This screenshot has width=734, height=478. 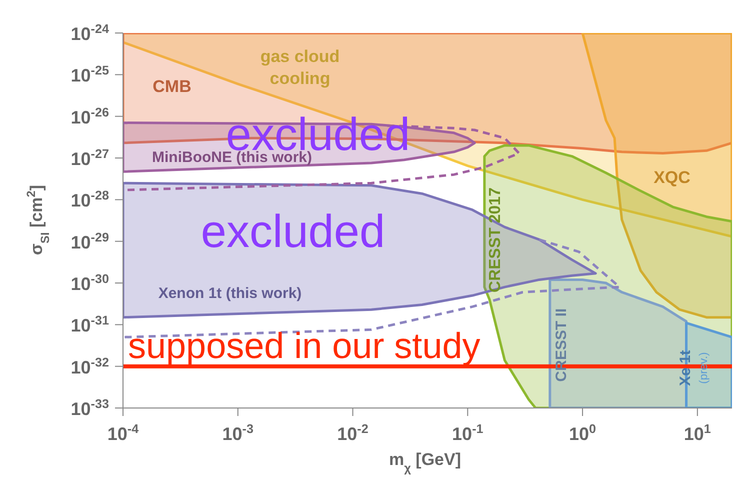 What do you see at coordinates (693, 368) in the screenshot?
I see `text: Xe 1t (prev.)` at bounding box center [693, 368].